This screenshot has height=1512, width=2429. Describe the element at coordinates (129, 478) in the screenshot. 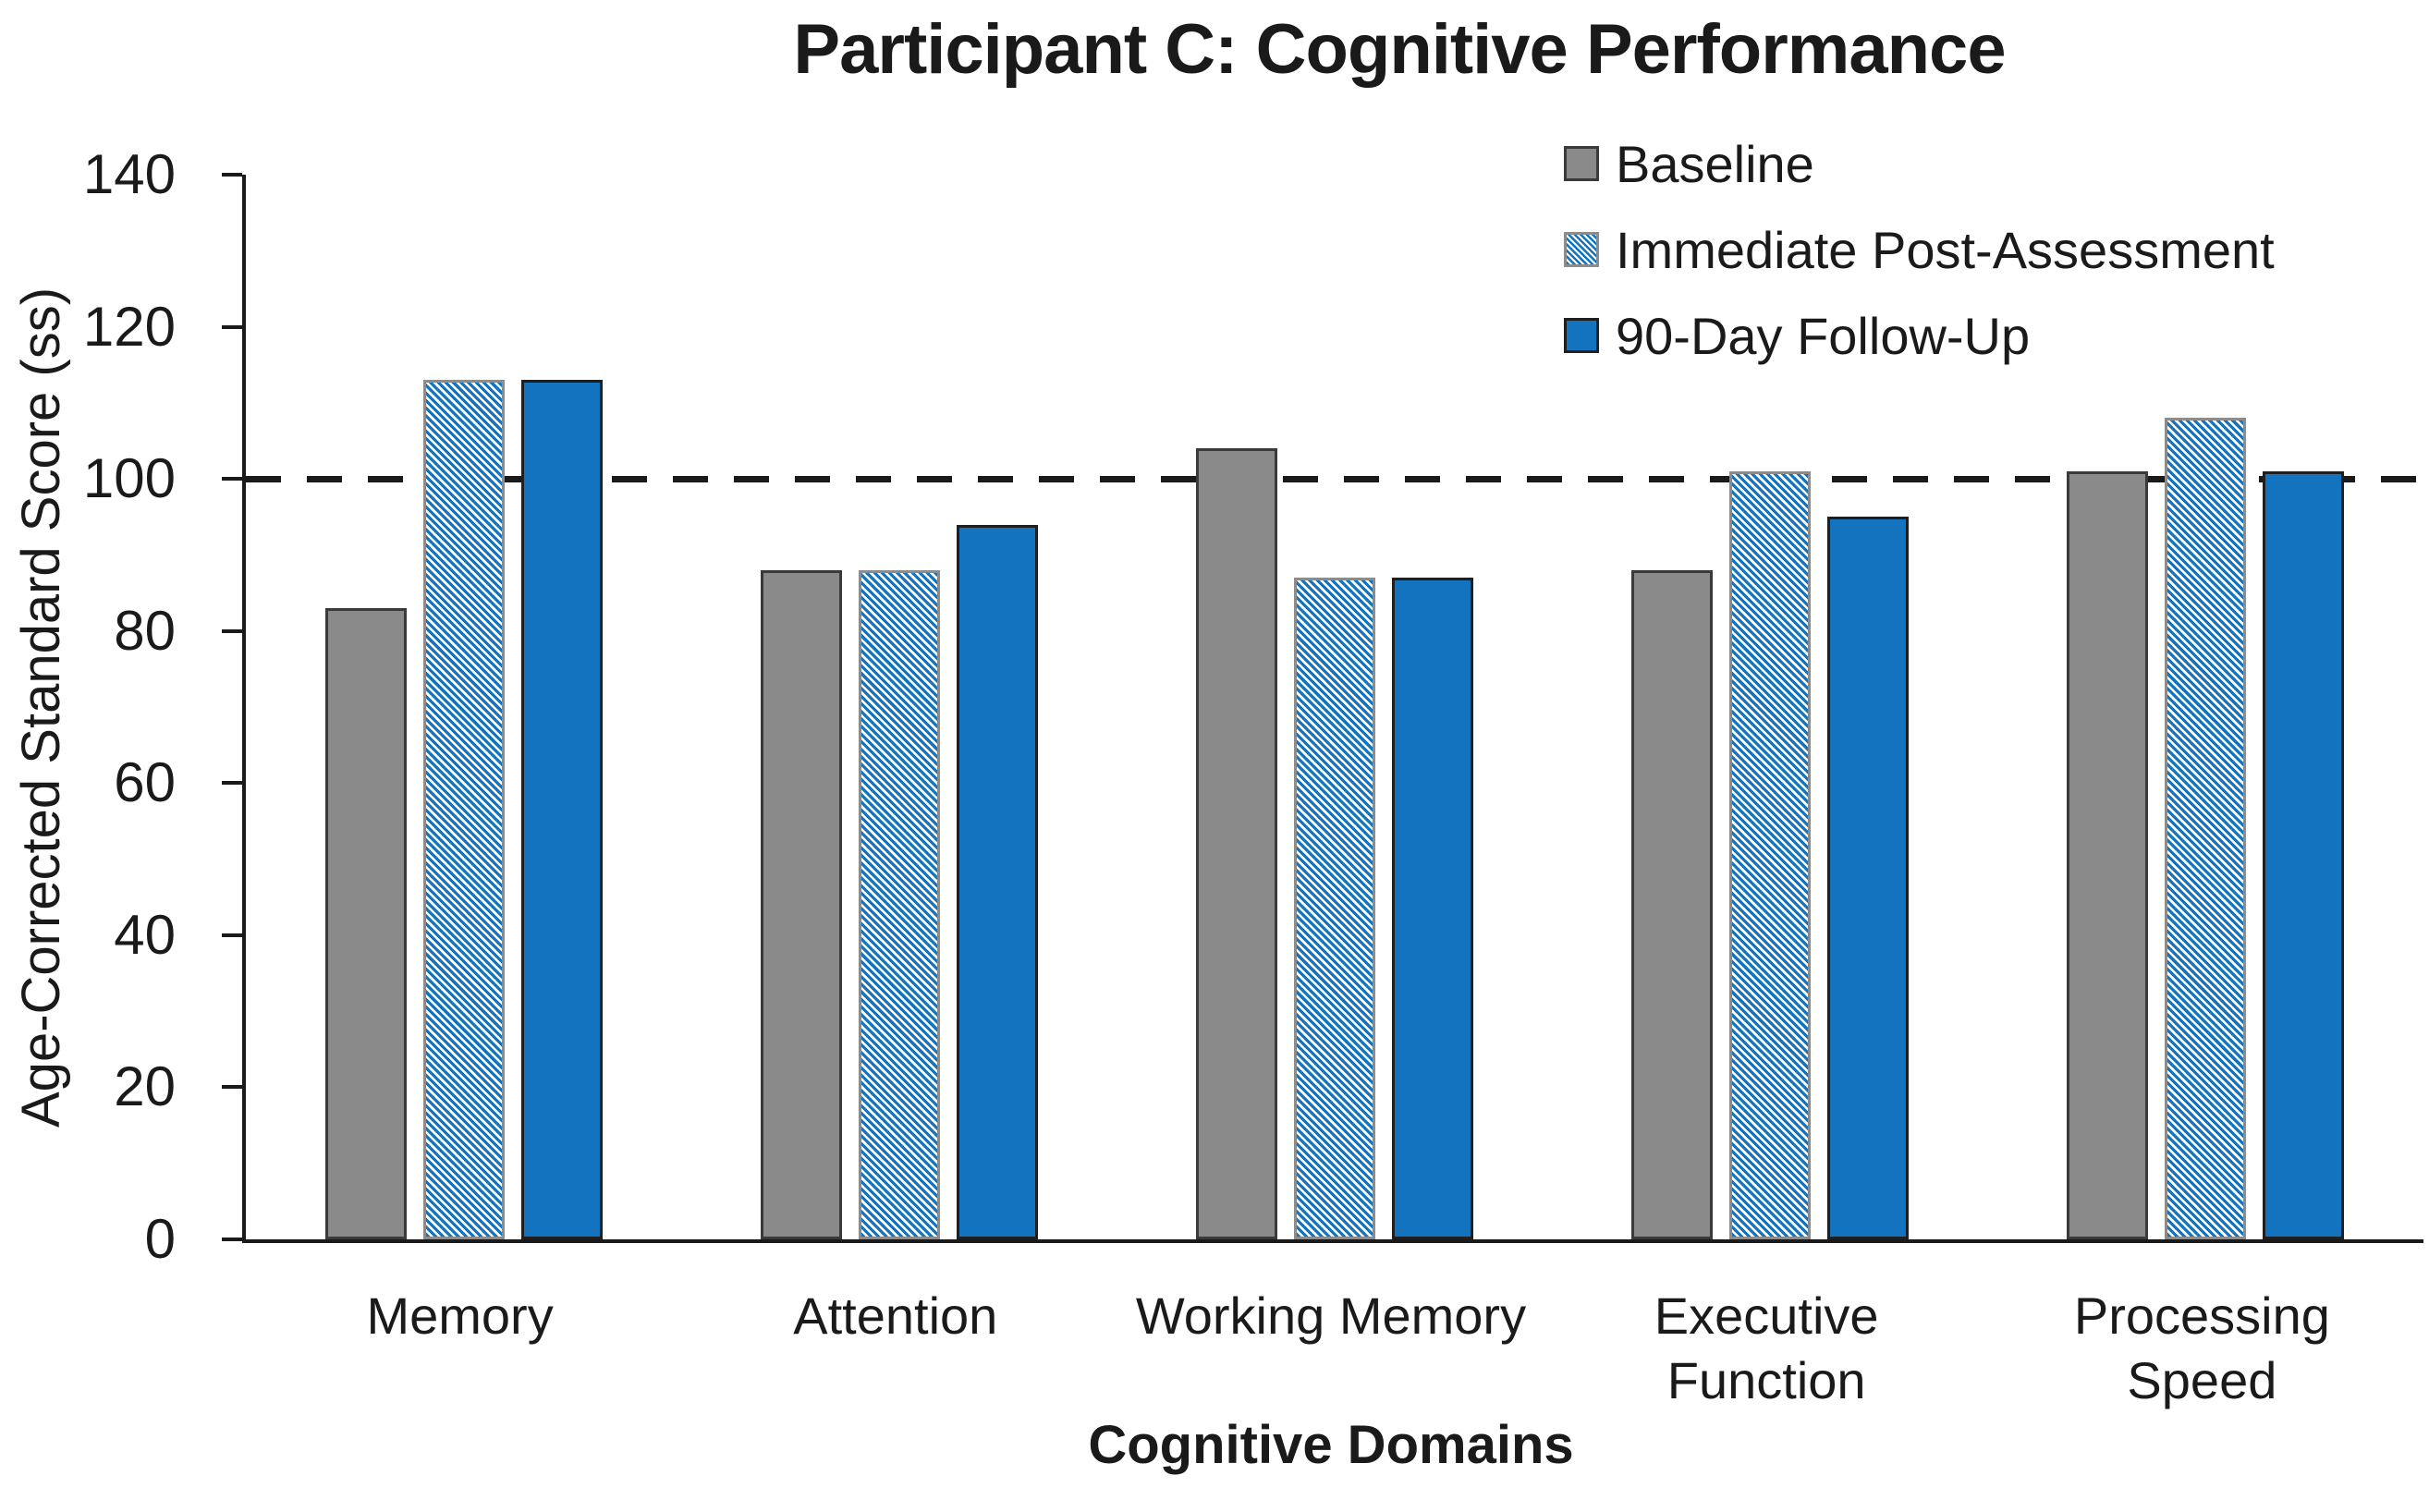

I see `y-tick-label-100: 100` at that location.